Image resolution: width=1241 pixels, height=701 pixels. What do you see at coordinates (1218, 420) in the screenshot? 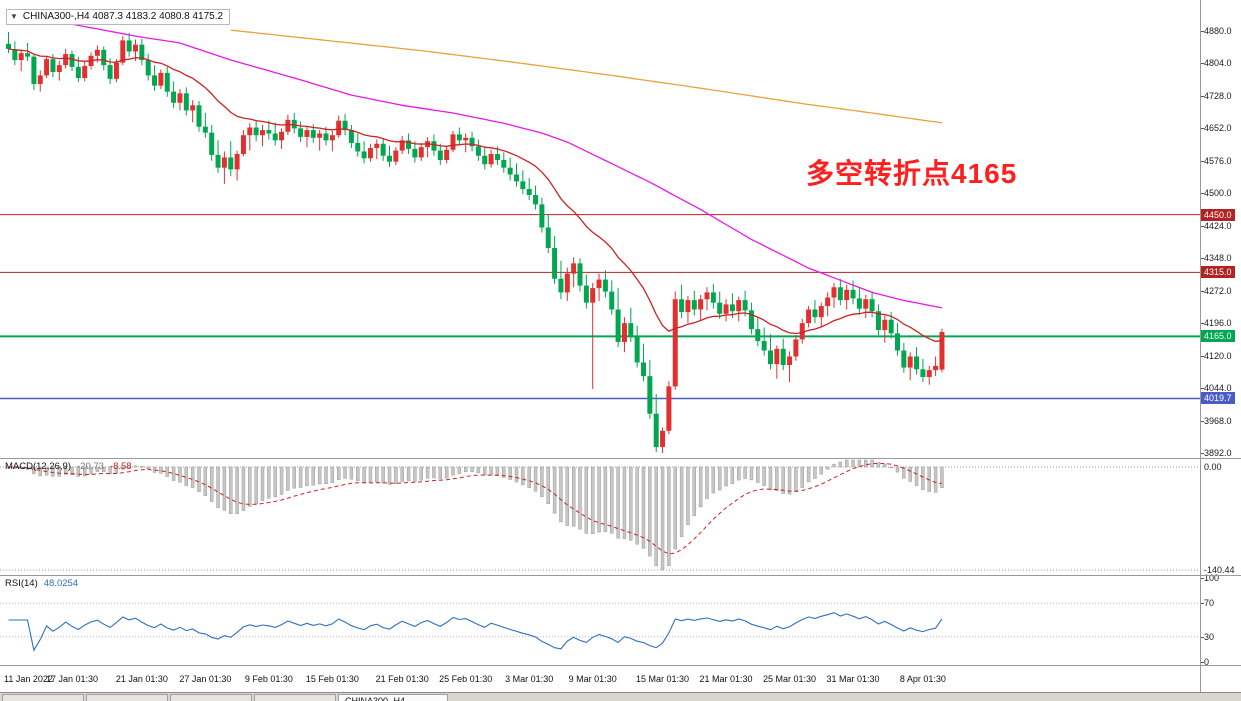
I see `price-axis-label: 3968.0` at bounding box center [1218, 420].